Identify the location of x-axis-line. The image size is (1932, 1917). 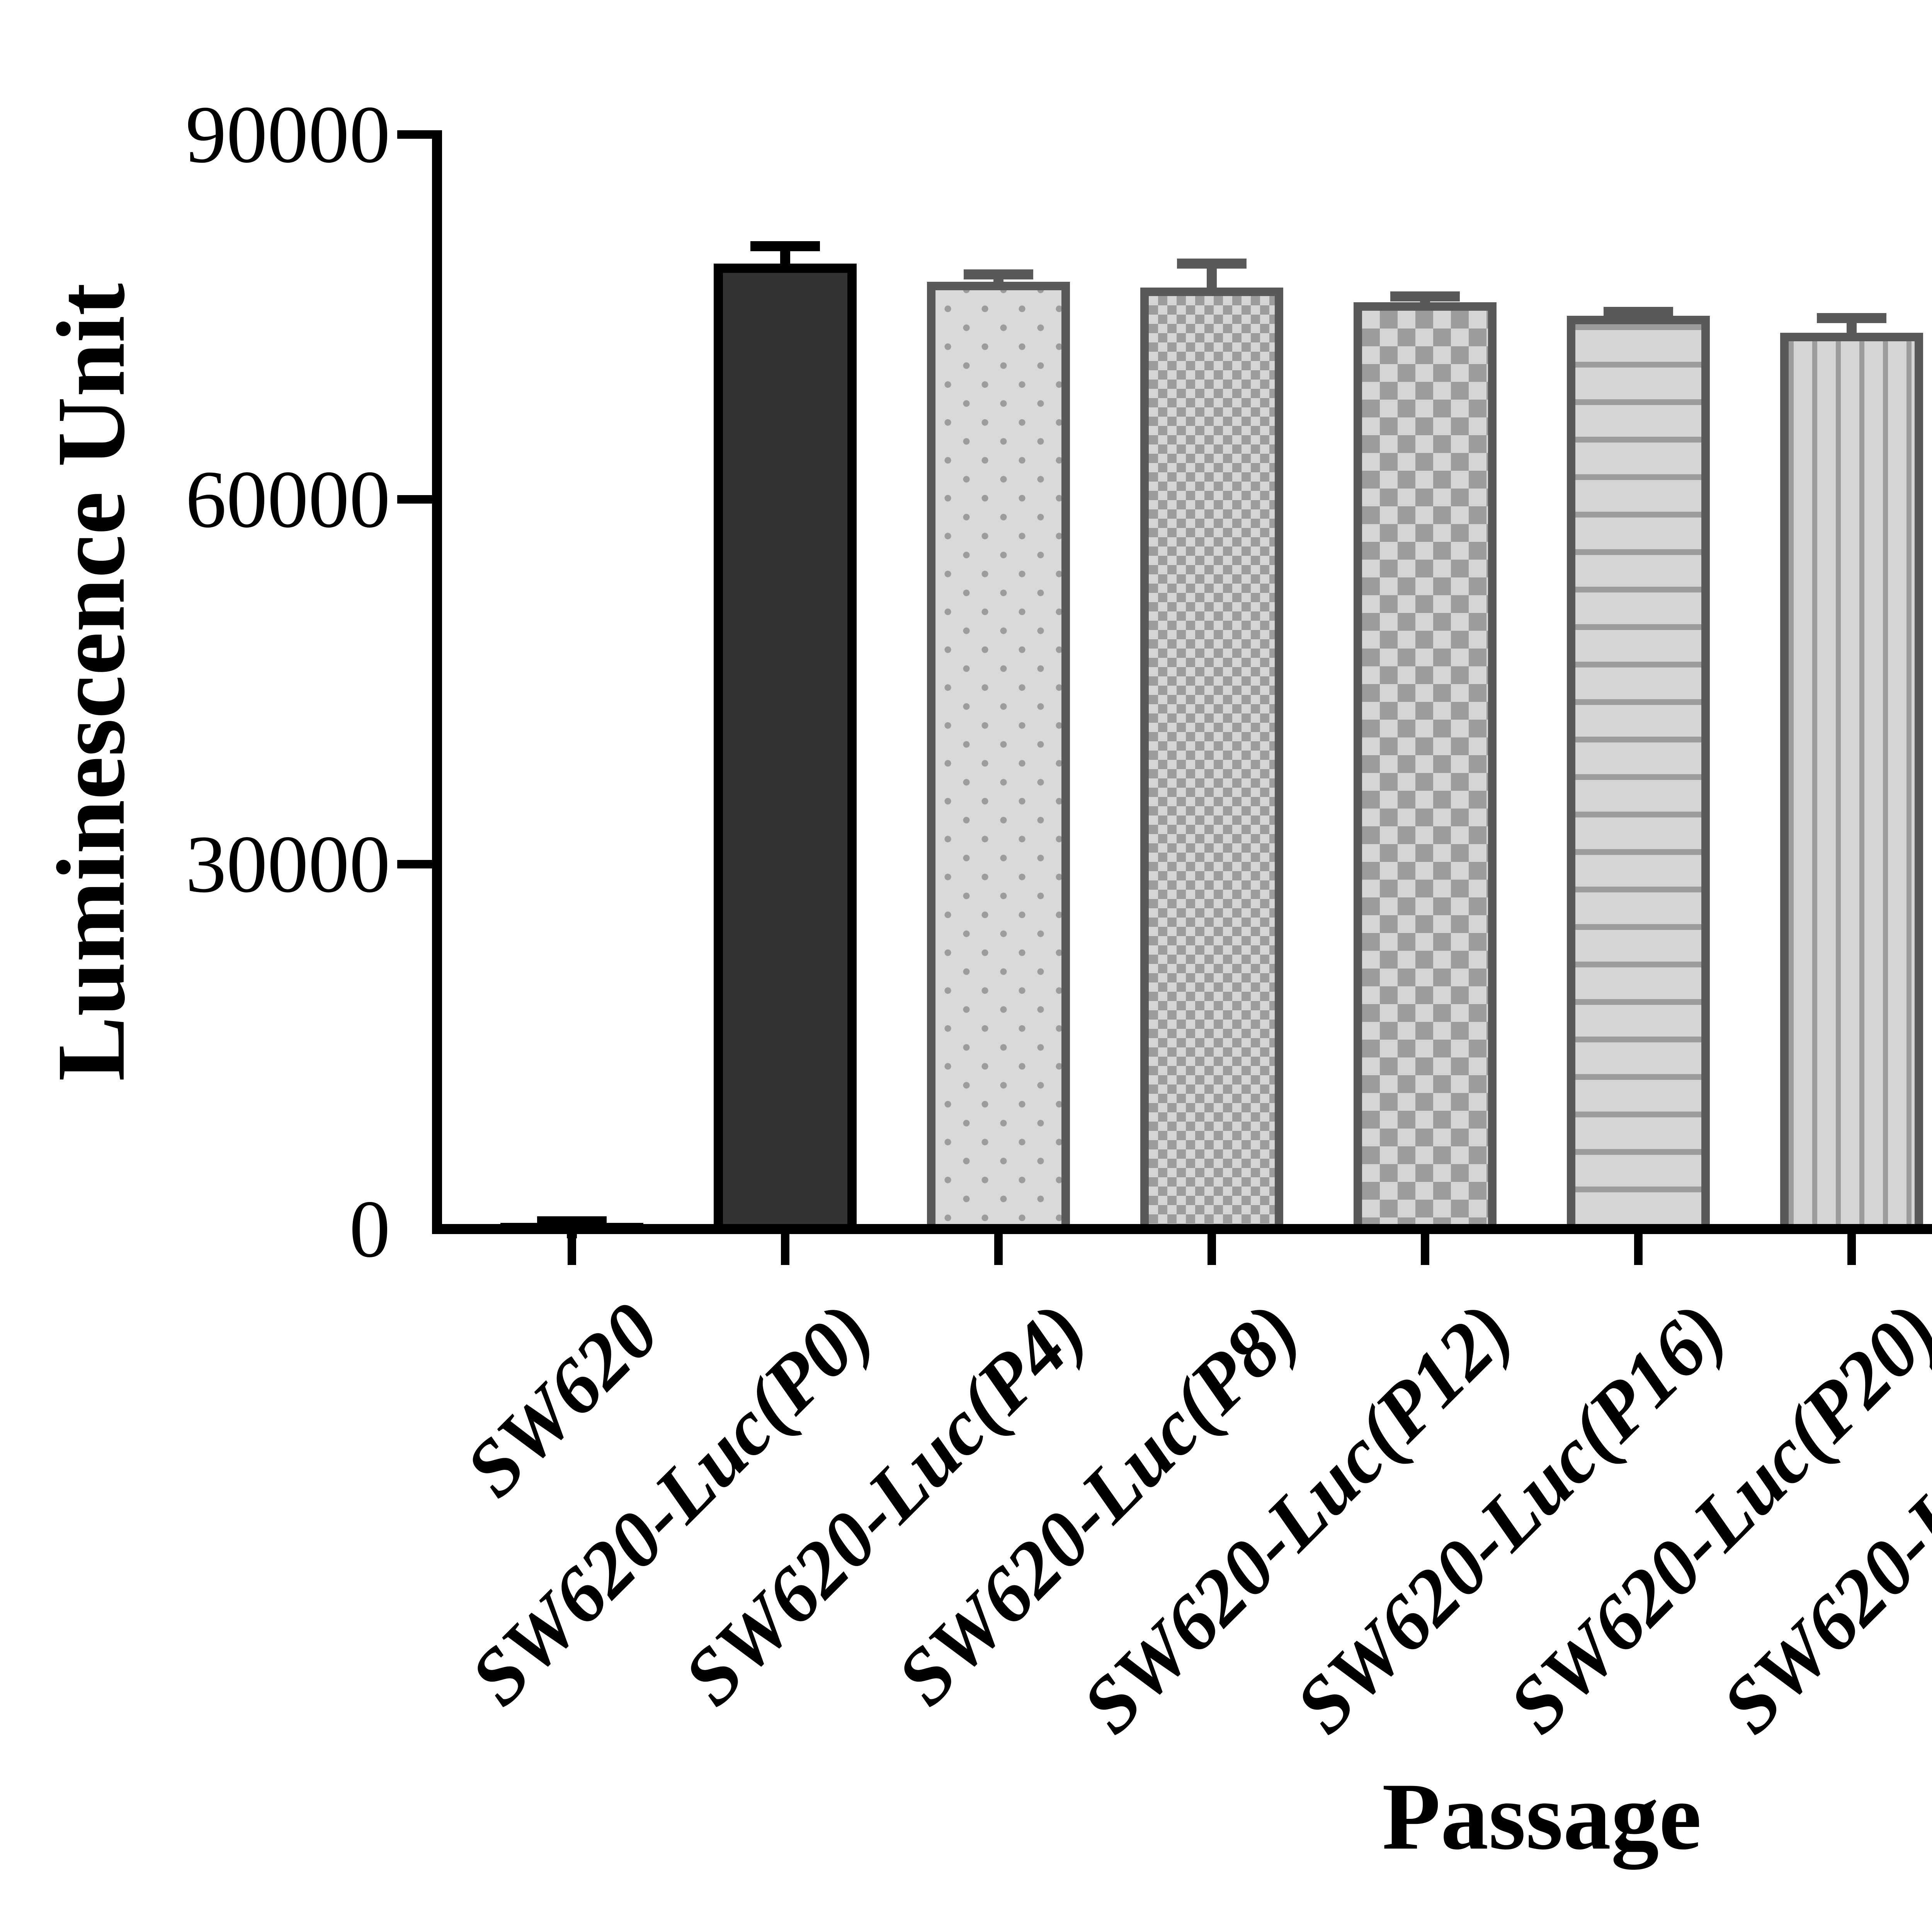
(1182, 1229).